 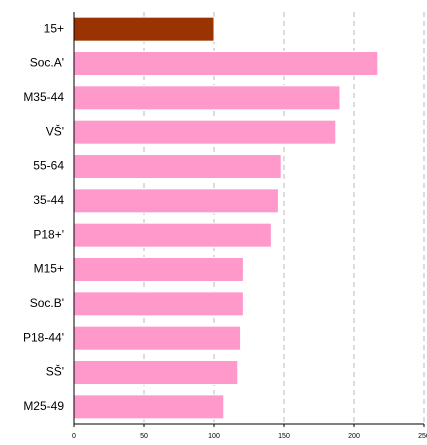 What do you see at coordinates (214, 436) in the screenshot?
I see `x-tick-label: 100` at bounding box center [214, 436].